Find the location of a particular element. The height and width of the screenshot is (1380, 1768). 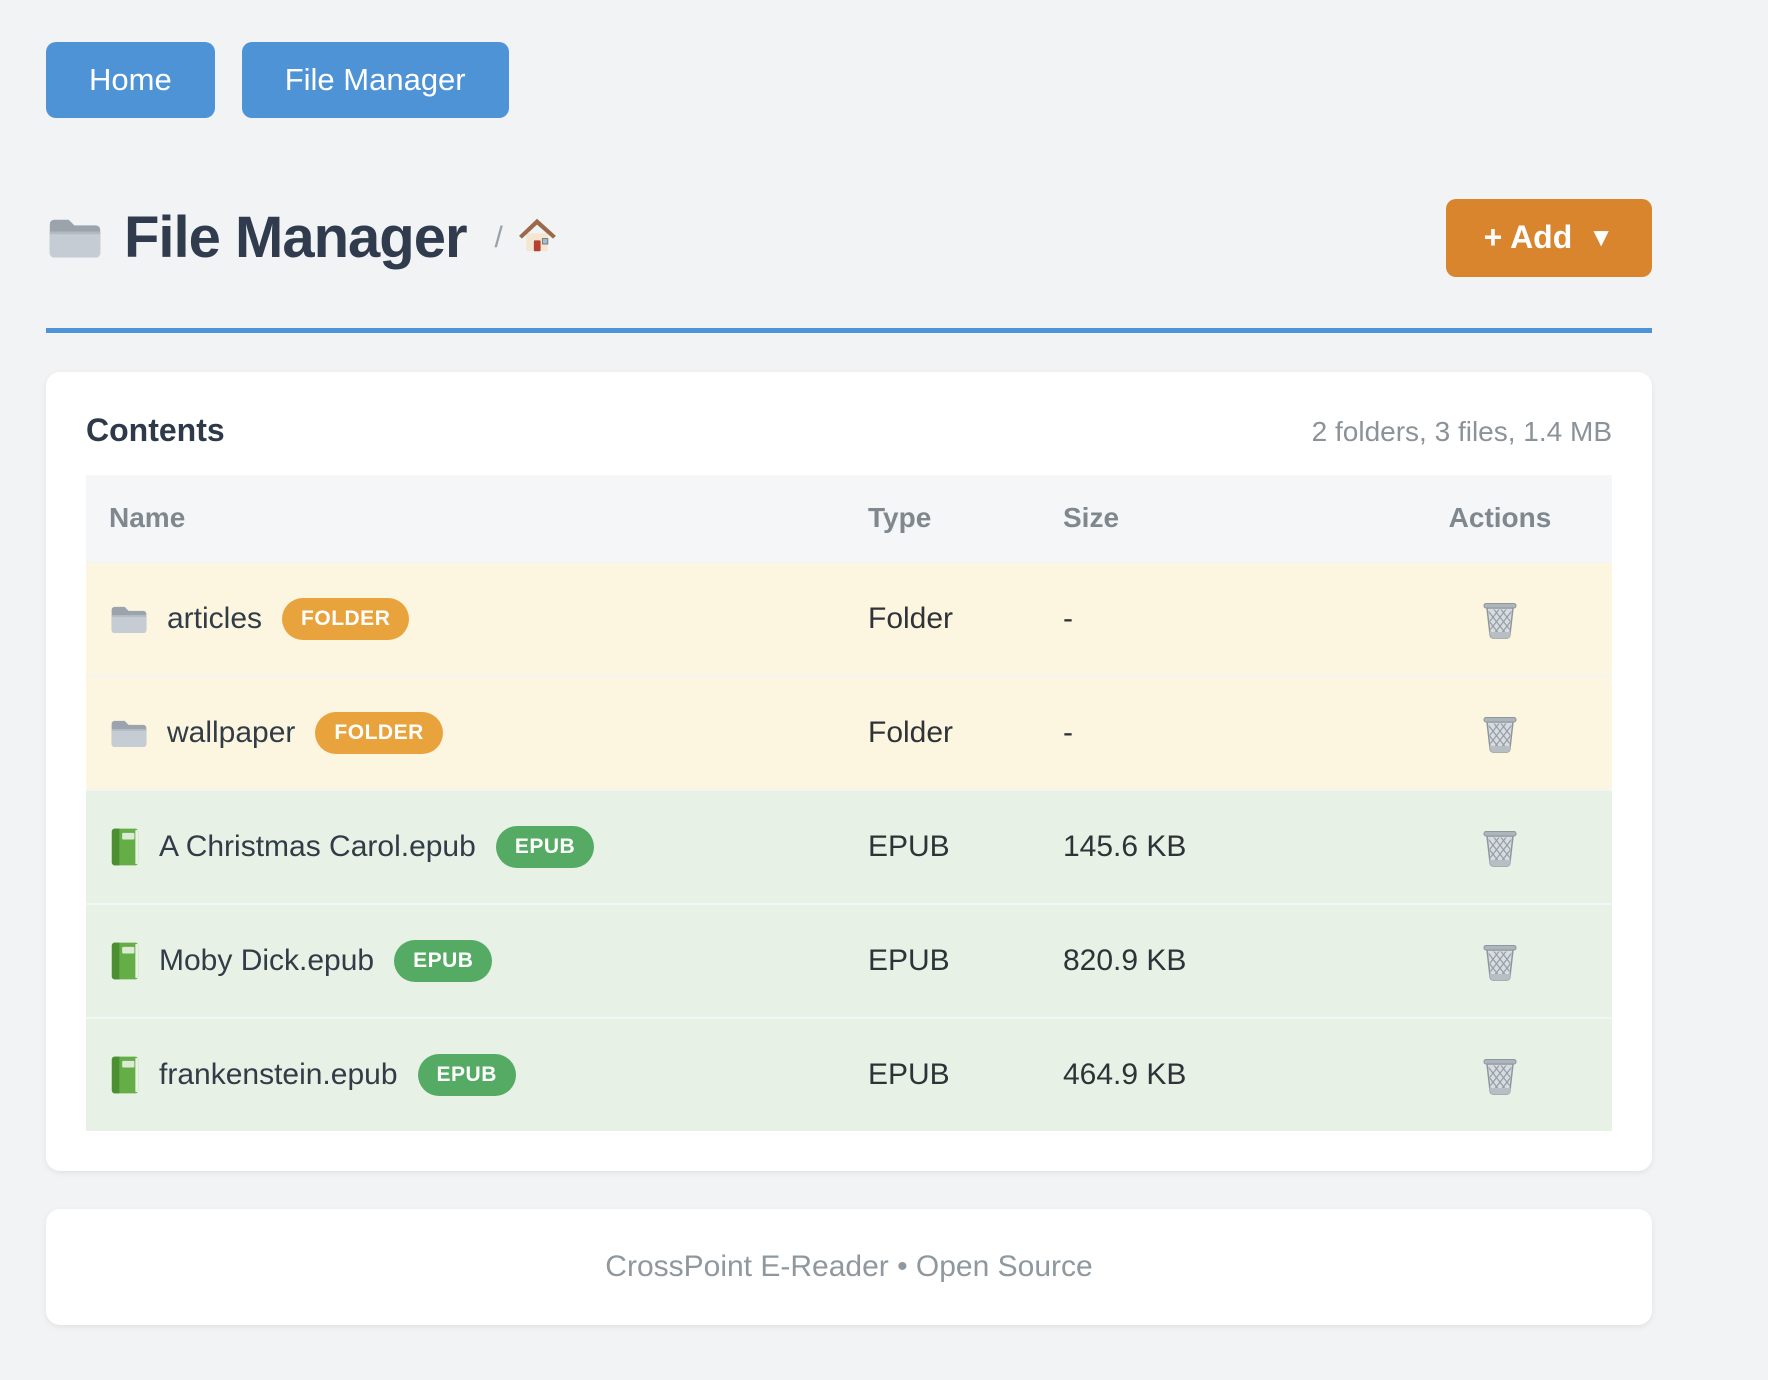

name-cell: articles FOLDER is located at coordinates (471, 619).